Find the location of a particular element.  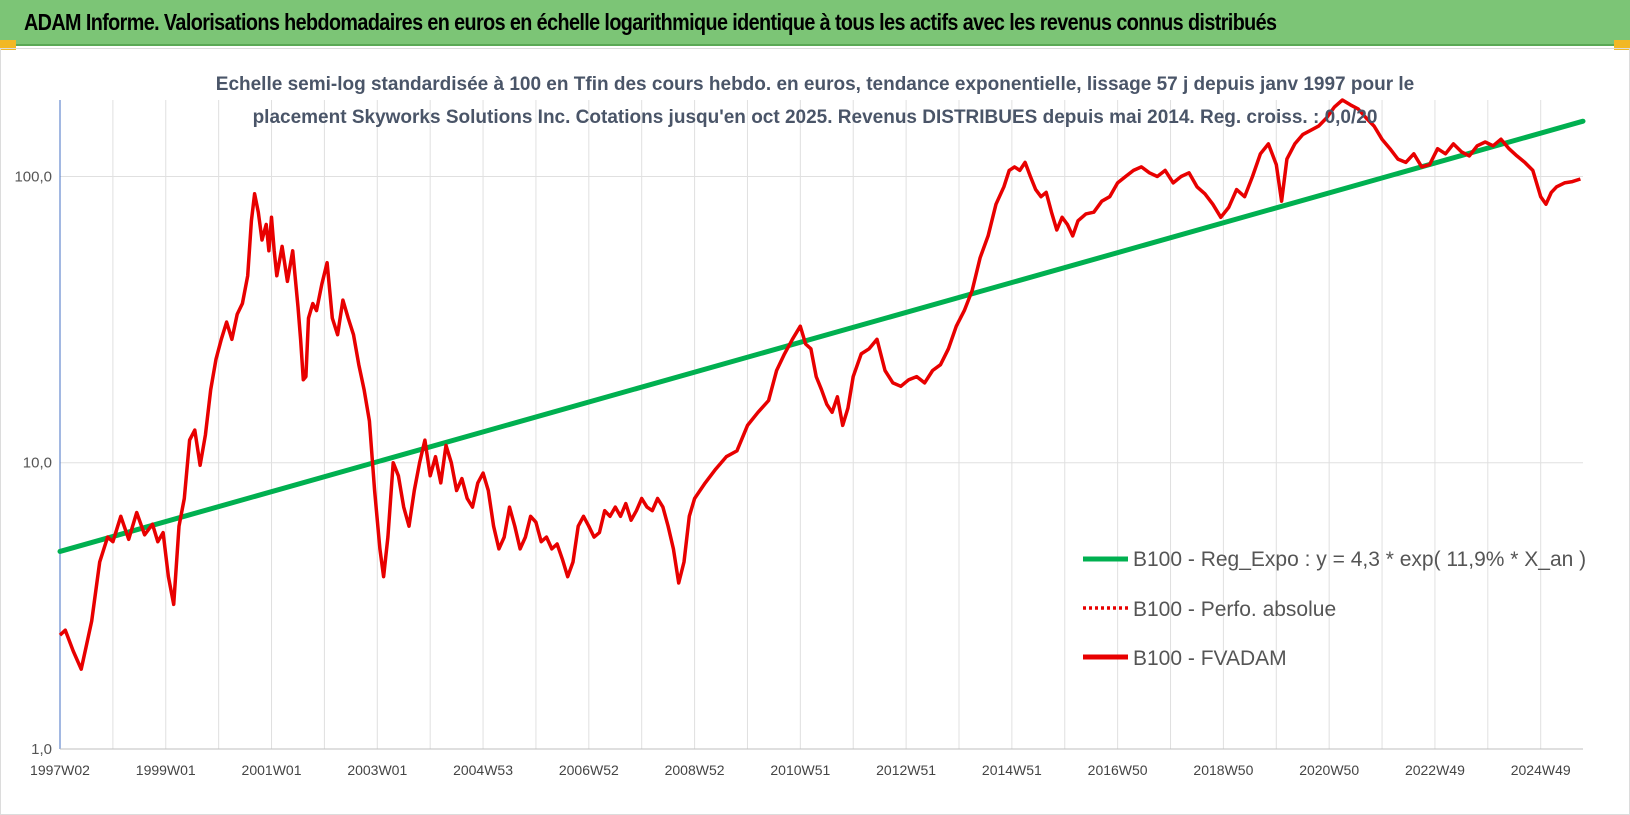

y-tick-label: 100,0 is located at coordinates (33, 176).